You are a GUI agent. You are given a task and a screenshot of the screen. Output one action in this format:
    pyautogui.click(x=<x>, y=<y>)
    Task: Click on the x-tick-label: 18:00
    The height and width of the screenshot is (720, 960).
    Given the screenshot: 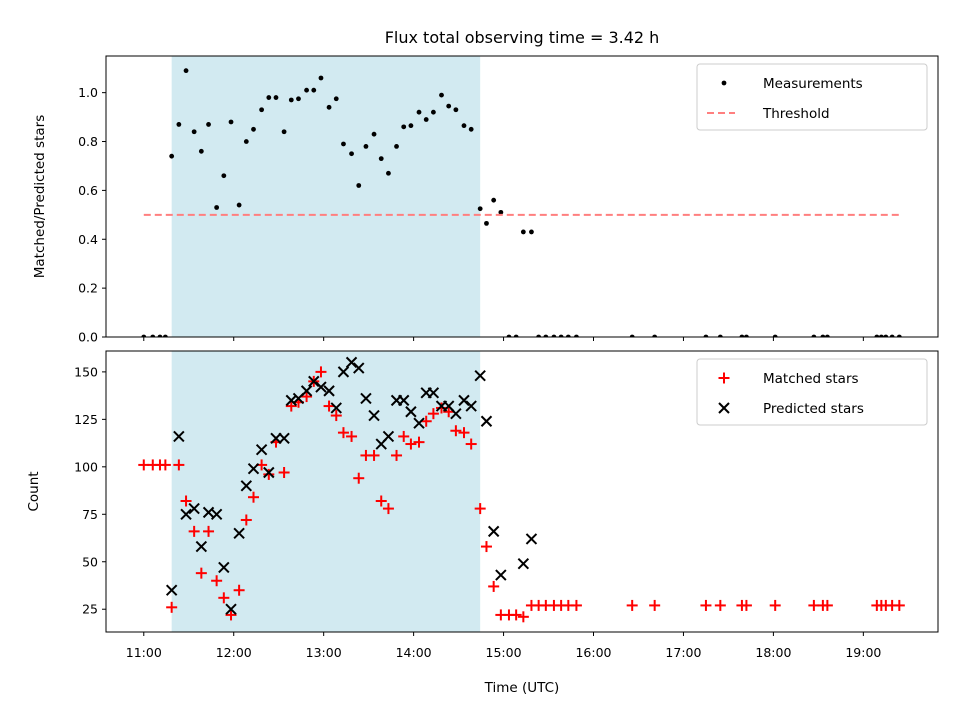 What is the action you would take?
    pyautogui.click(x=773, y=652)
    